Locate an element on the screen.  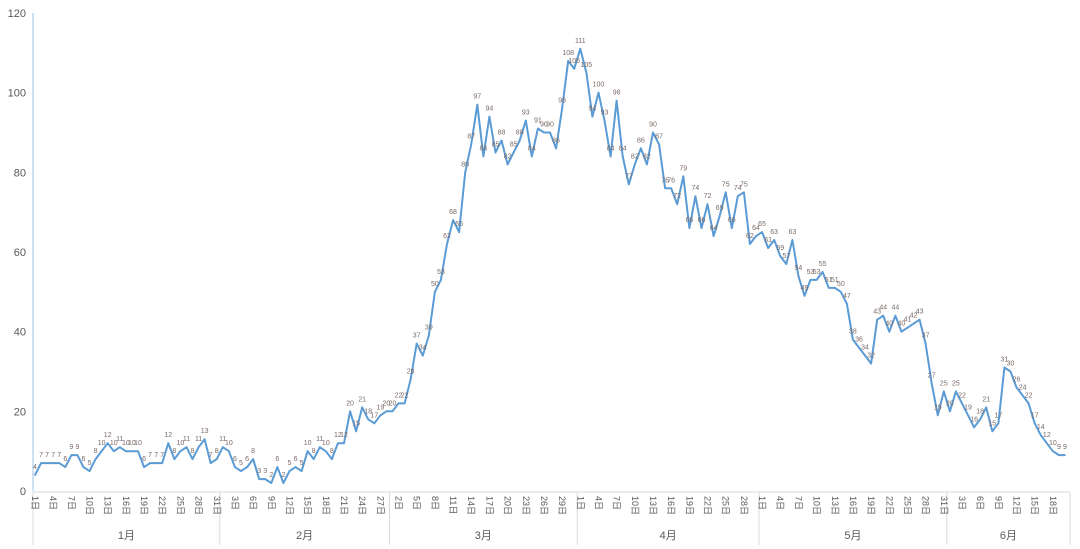
x-tick-label: 10日 is located at coordinates (90, 505).